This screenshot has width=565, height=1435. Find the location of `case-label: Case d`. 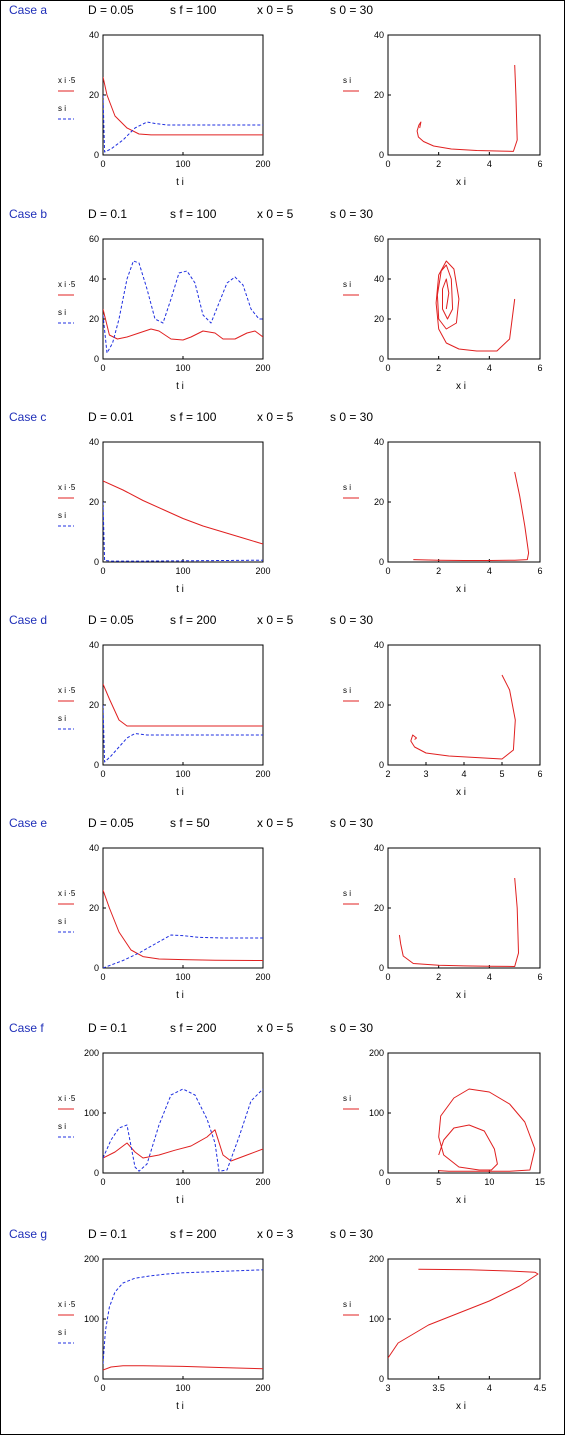

case-label: Case d is located at coordinates (28, 620).